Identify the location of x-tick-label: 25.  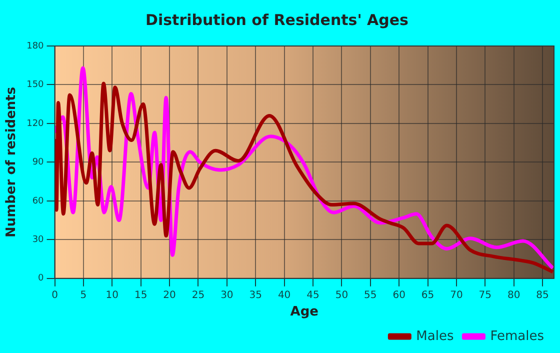
(198, 295).